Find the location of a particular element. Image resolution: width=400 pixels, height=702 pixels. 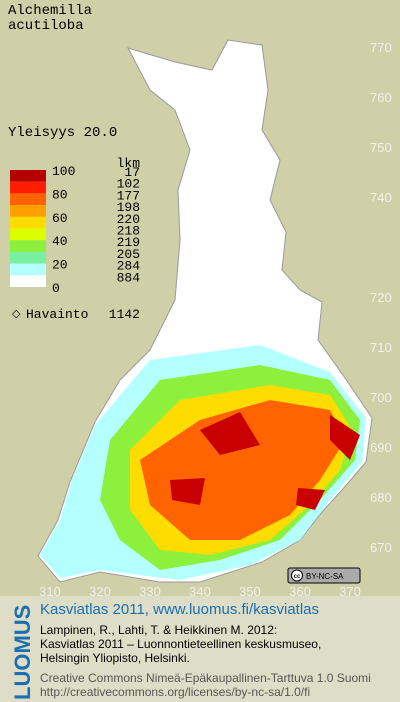

license-badge: BY-NC-SA is located at coordinates (325, 576).